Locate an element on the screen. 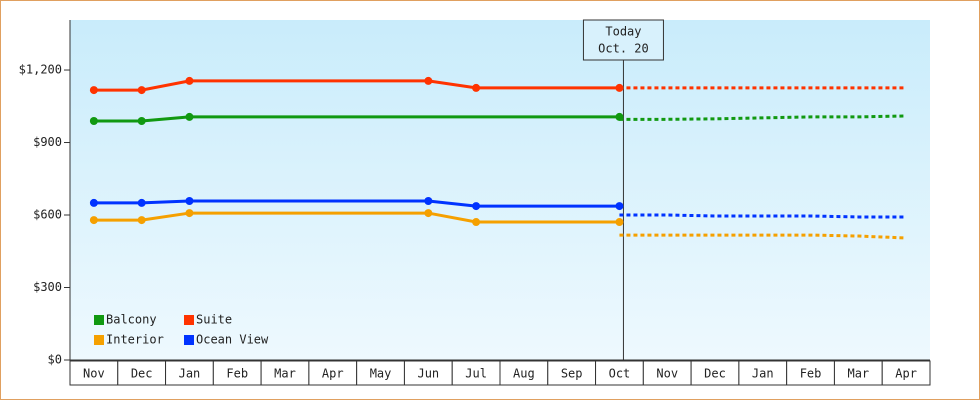 Image resolution: width=980 pixels, height=400 pixels. legend-label: Interior is located at coordinates (135, 340).